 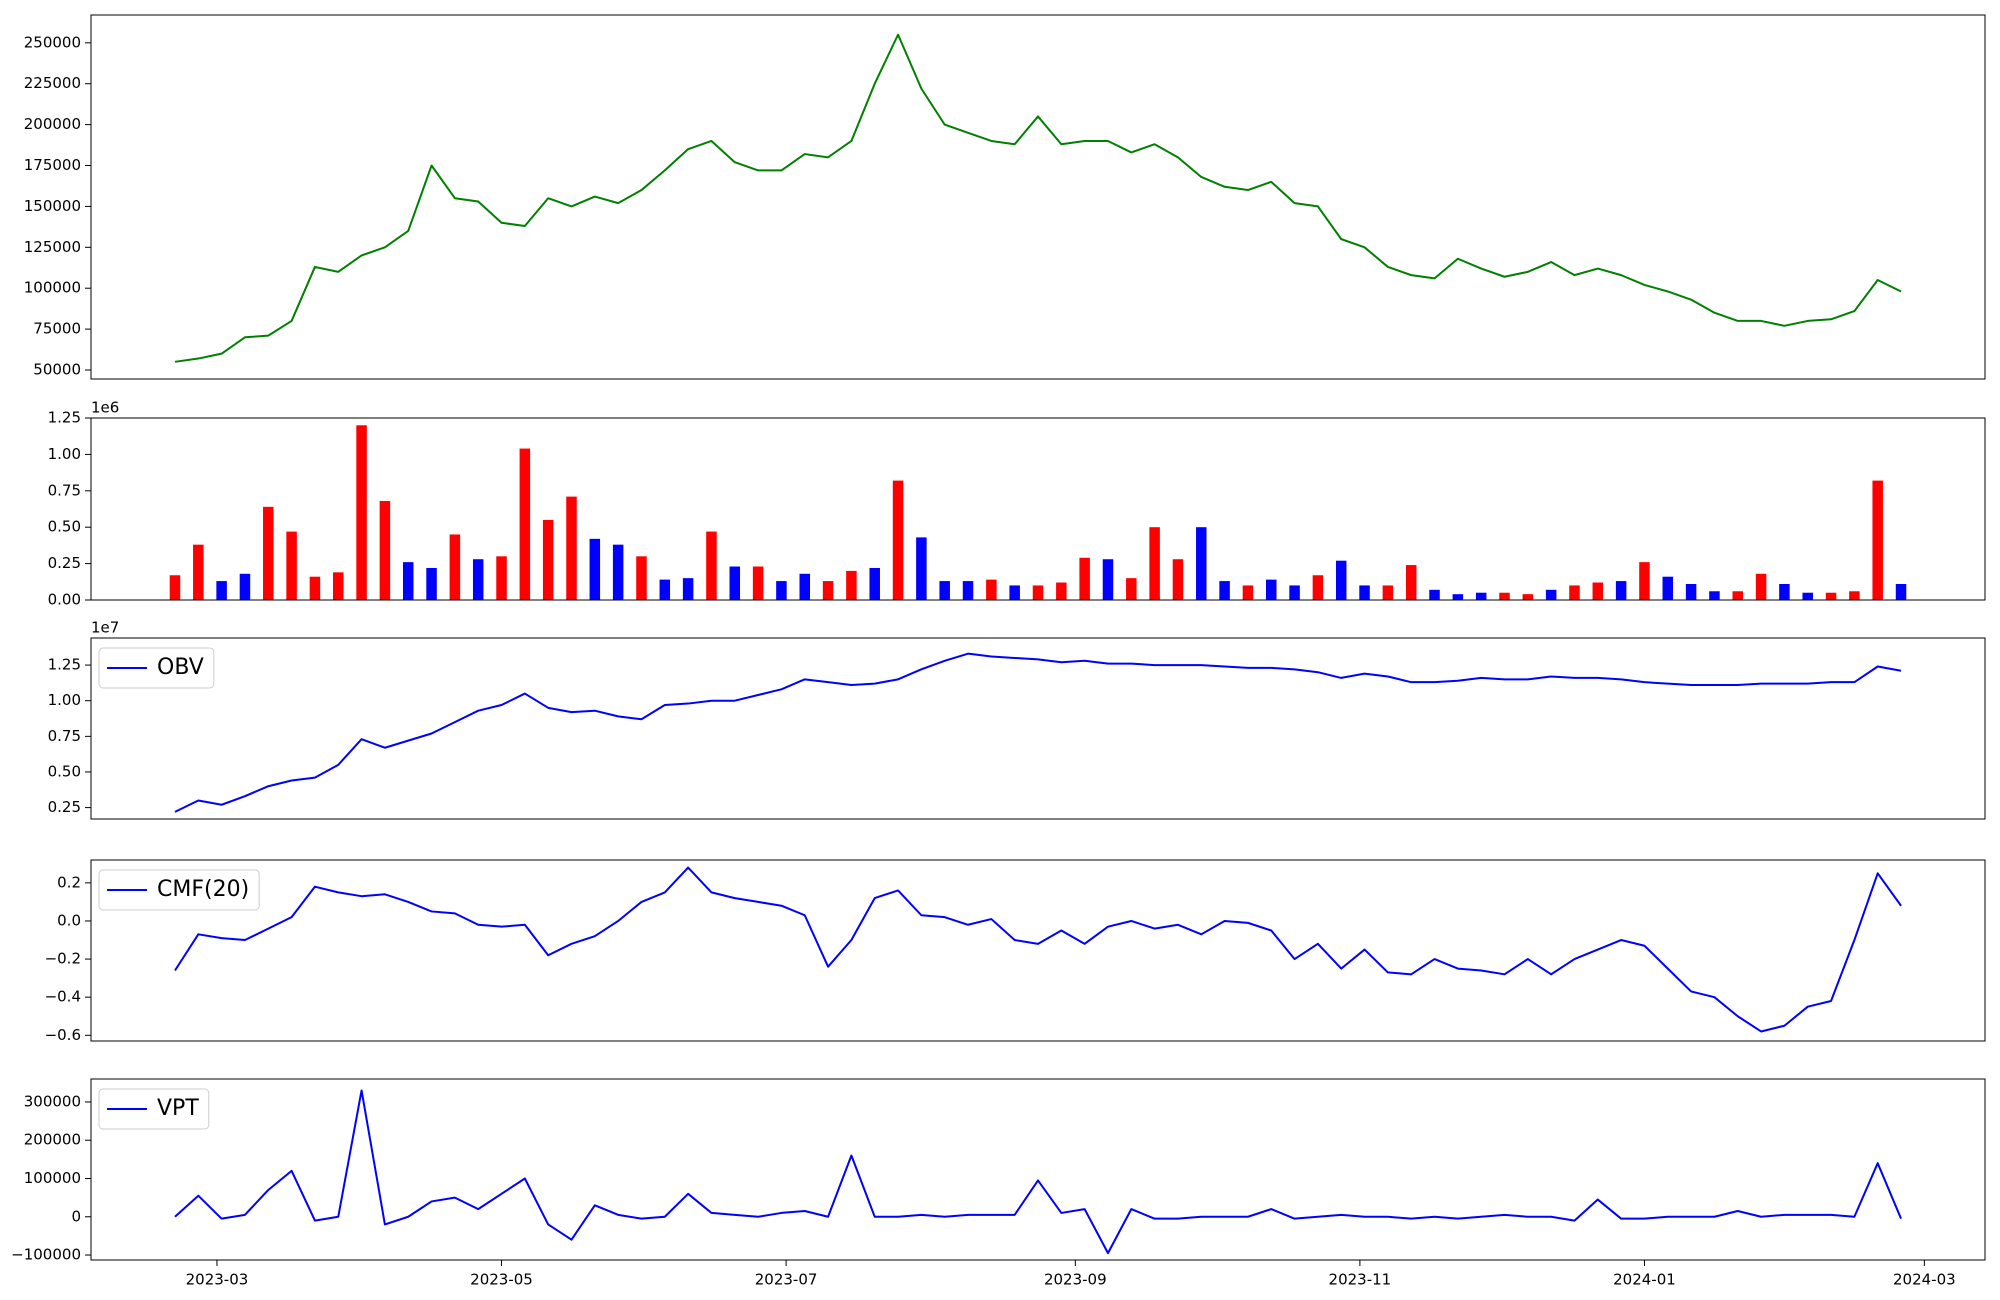 What do you see at coordinates (52, 42) in the screenshot?
I see `y-tick-label: 250000` at bounding box center [52, 42].